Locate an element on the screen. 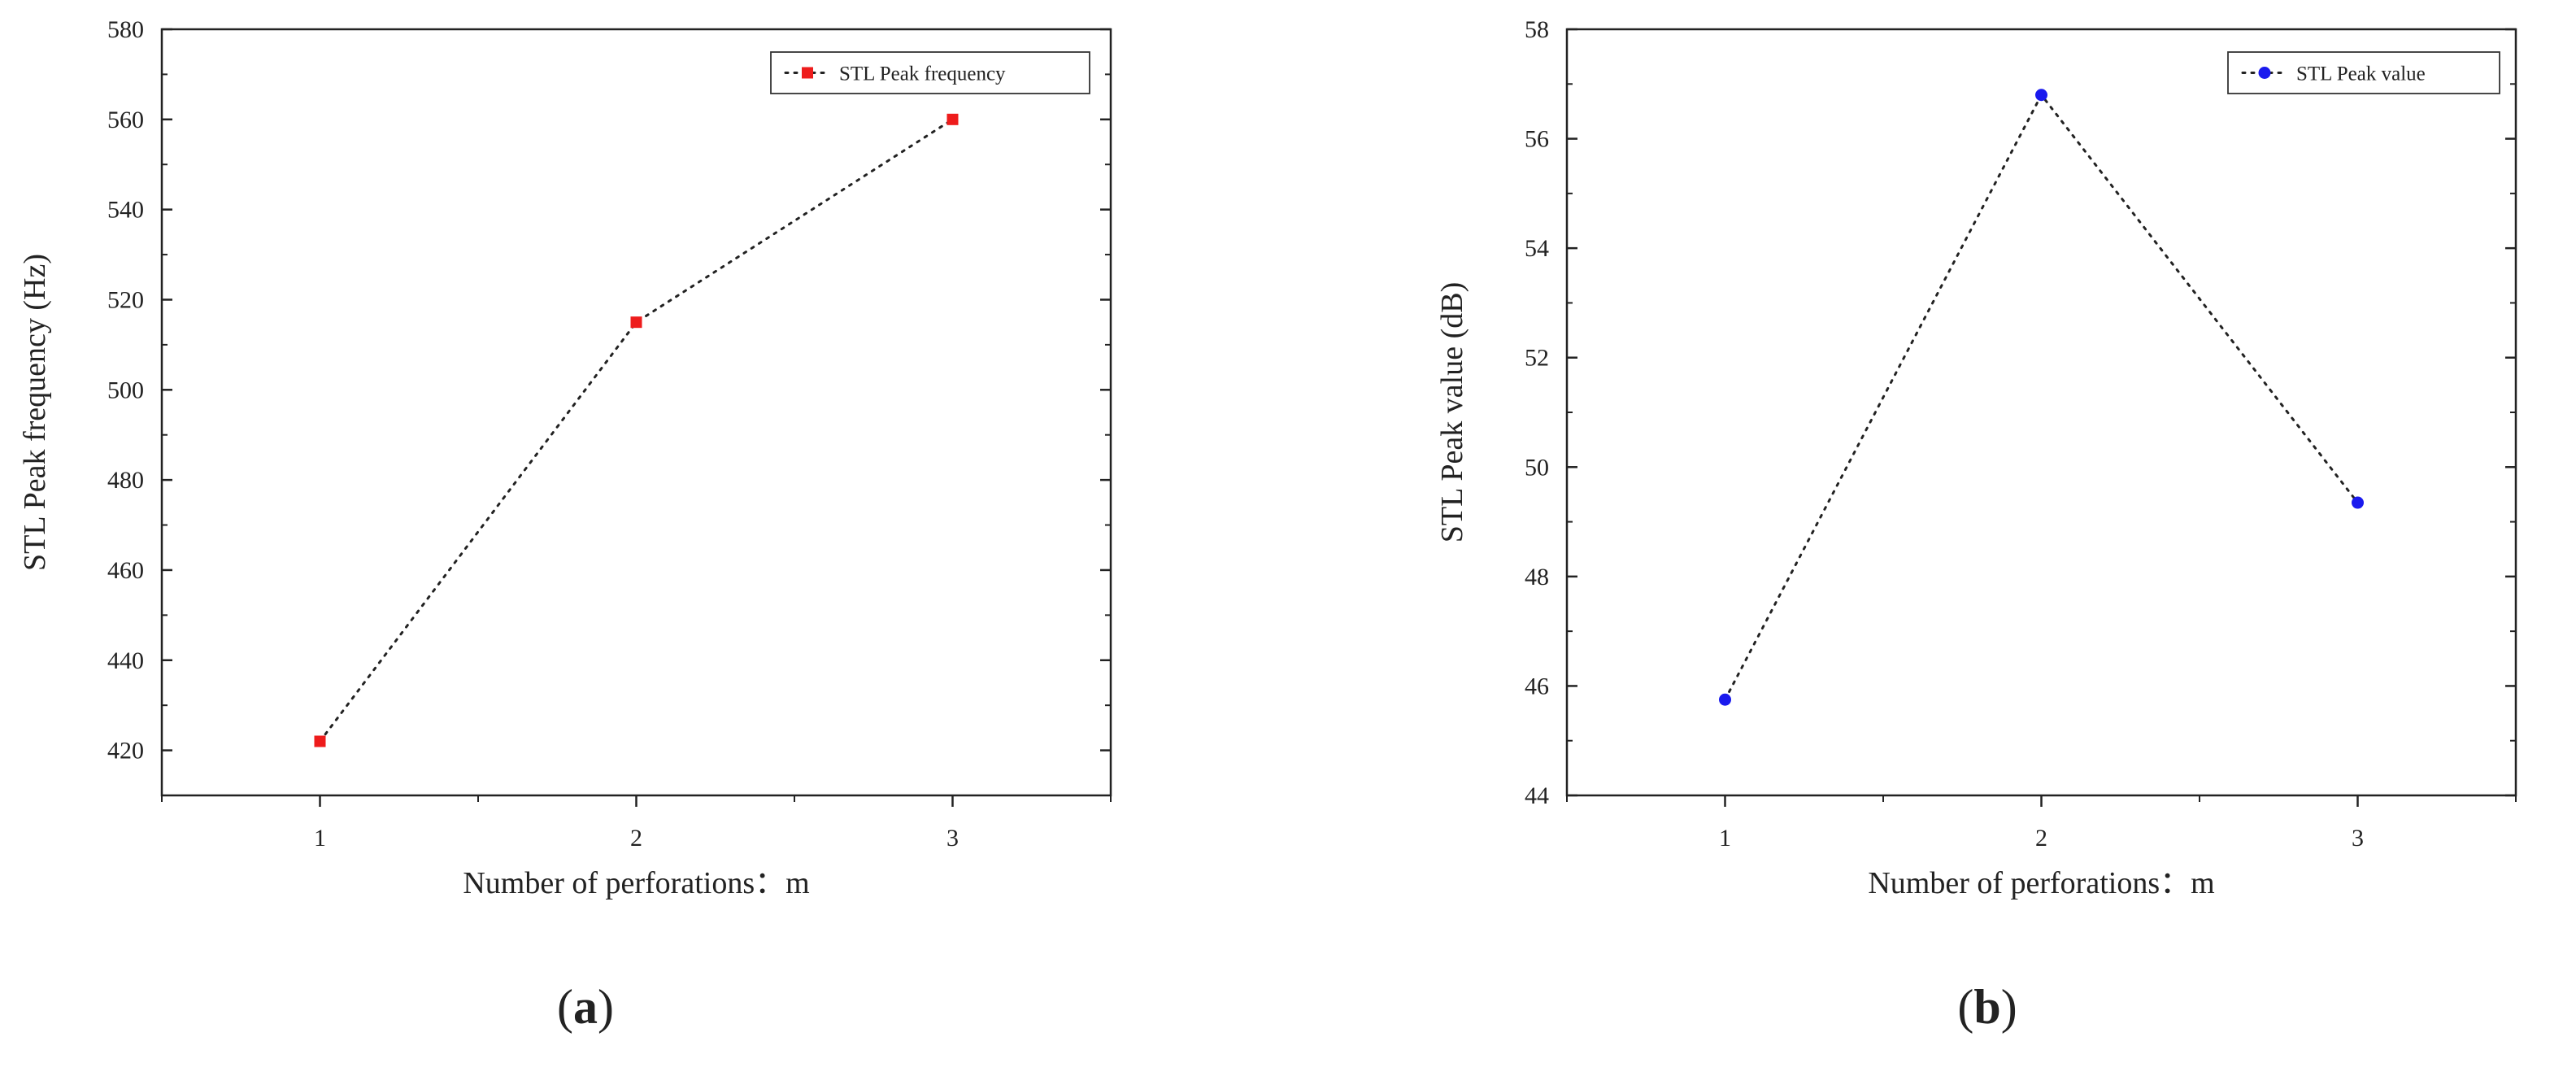 The height and width of the screenshot is (1076, 2576). y-tick-label: 540 is located at coordinates (126, 210).